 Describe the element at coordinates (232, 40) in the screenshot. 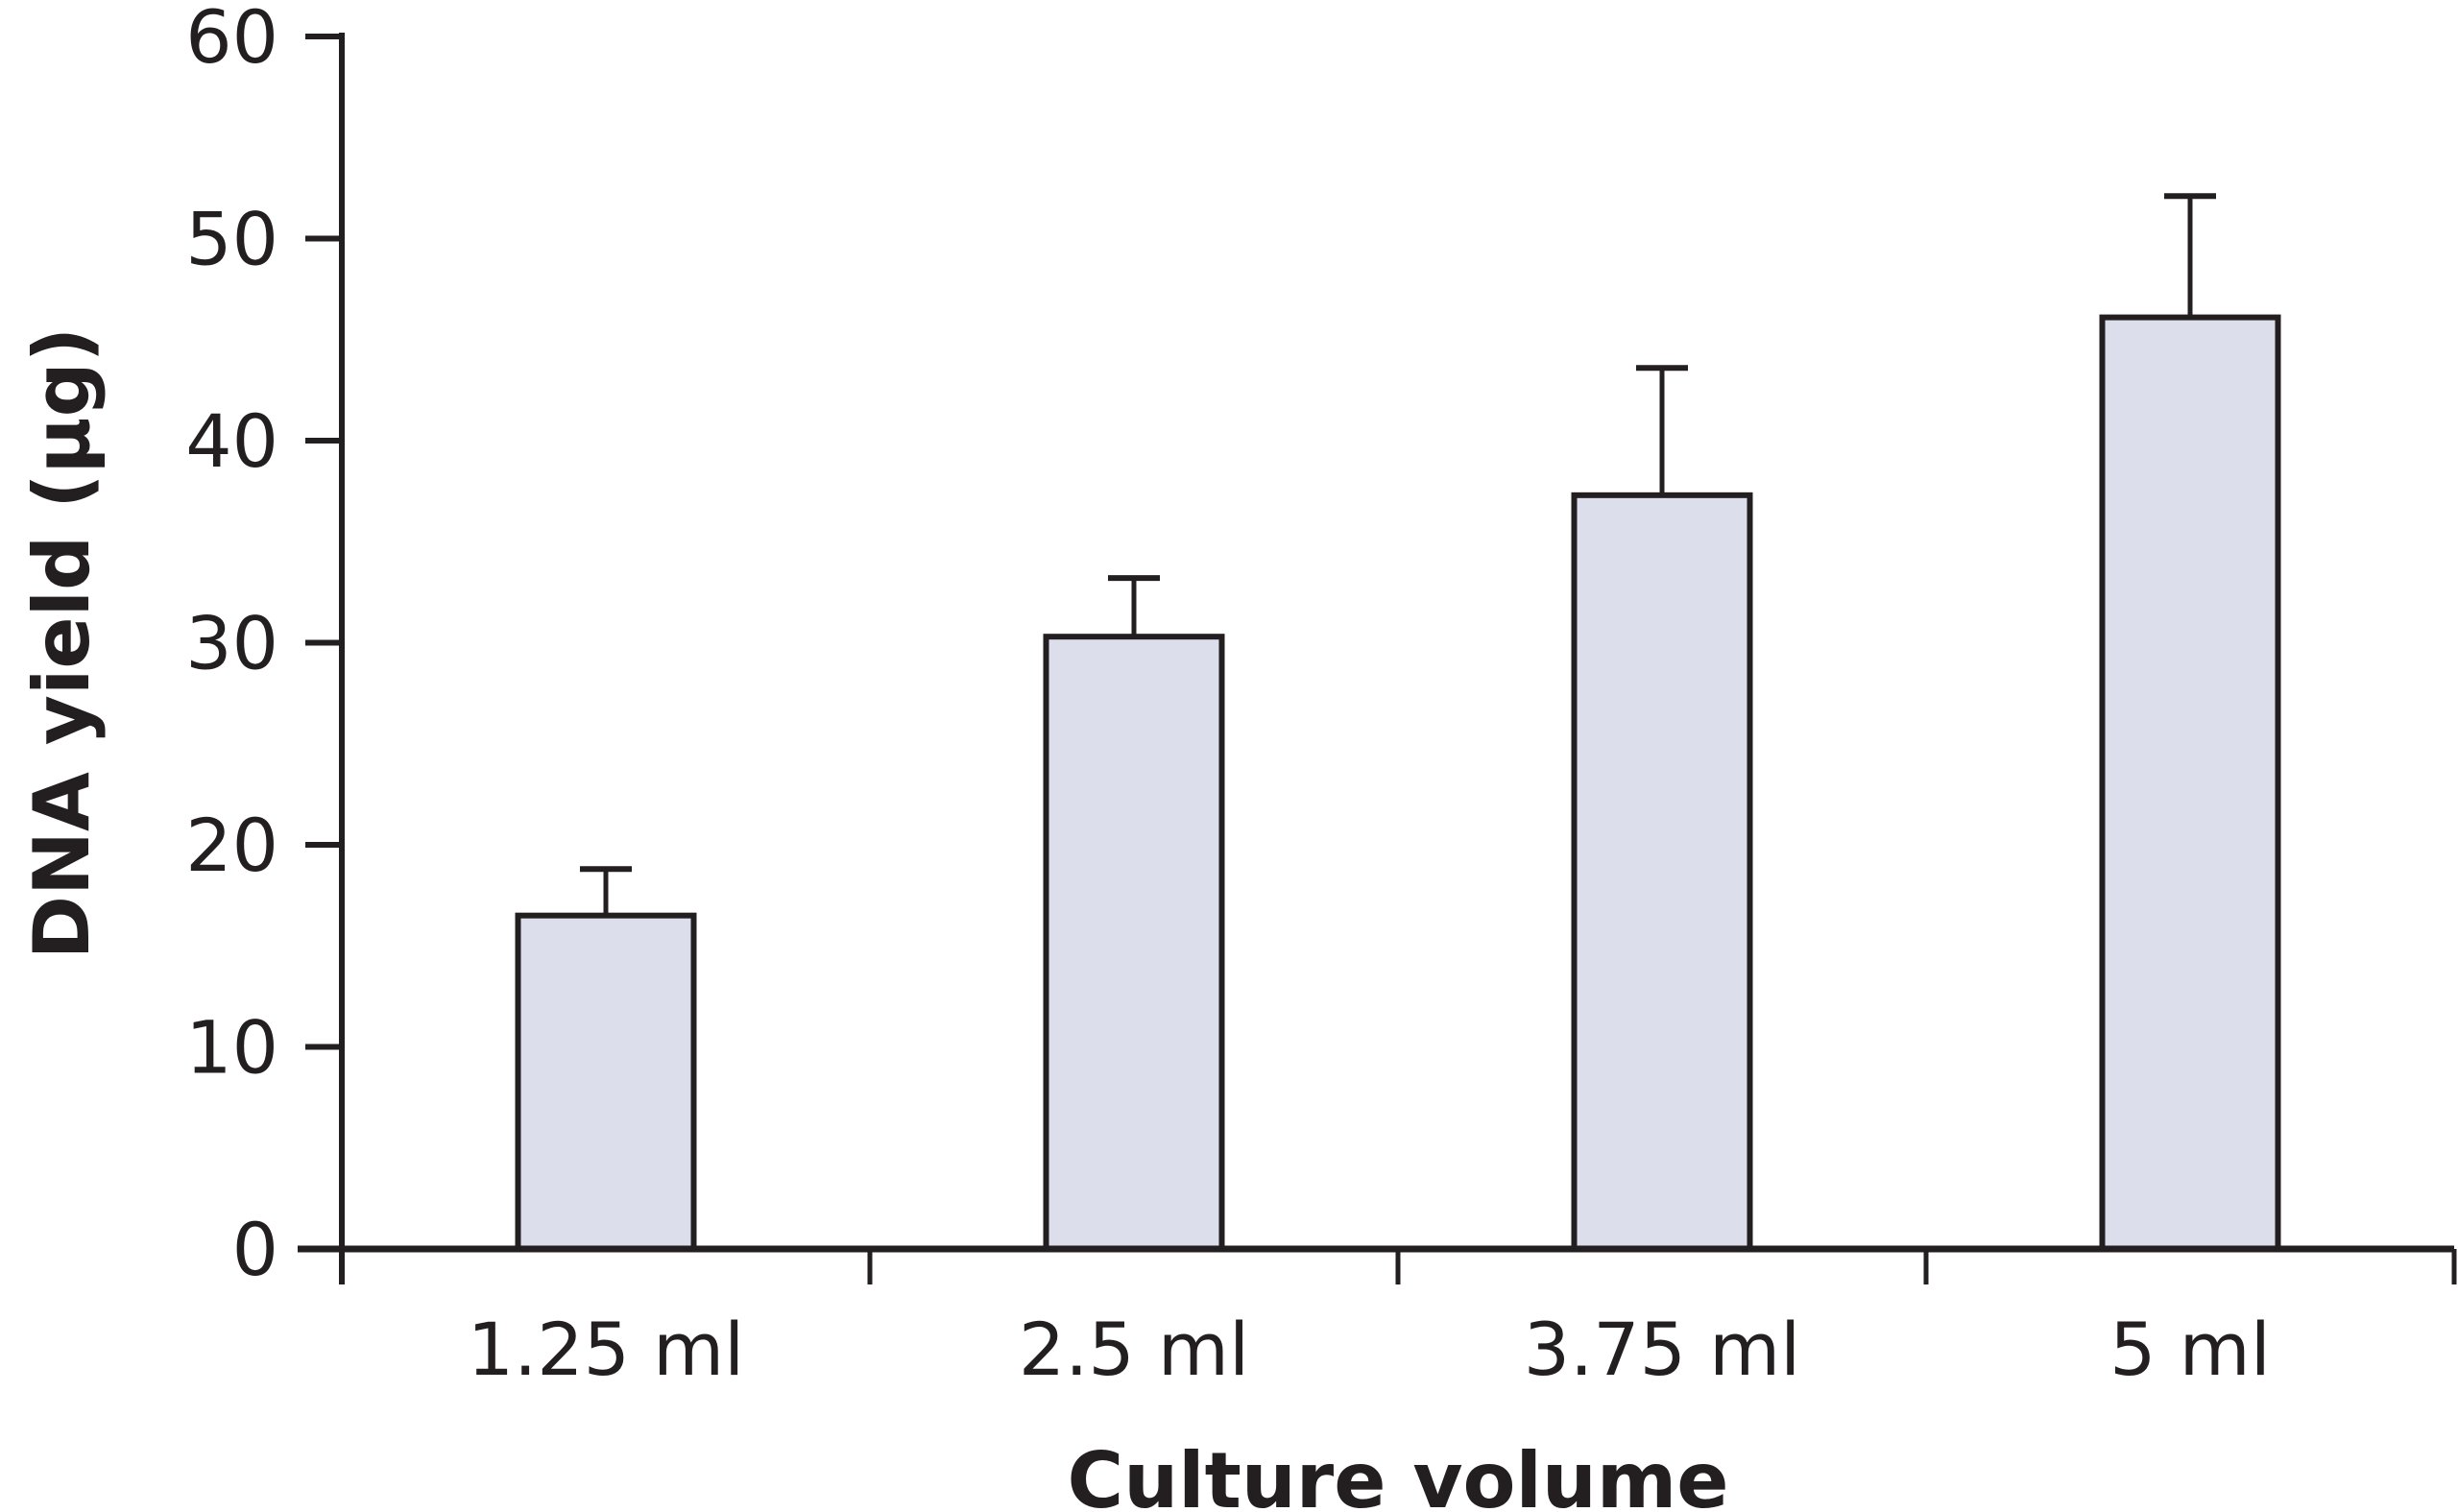

I see `y-tick-label: 60` at that location.